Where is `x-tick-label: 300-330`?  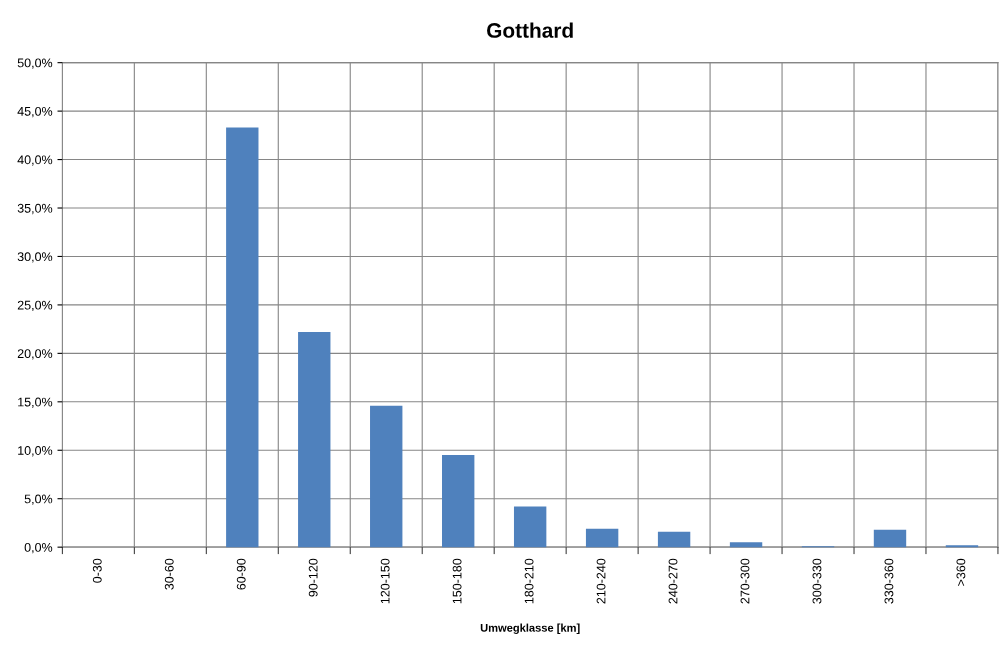
x-tick-label: 300-330 is located at coordinates (817, 581).